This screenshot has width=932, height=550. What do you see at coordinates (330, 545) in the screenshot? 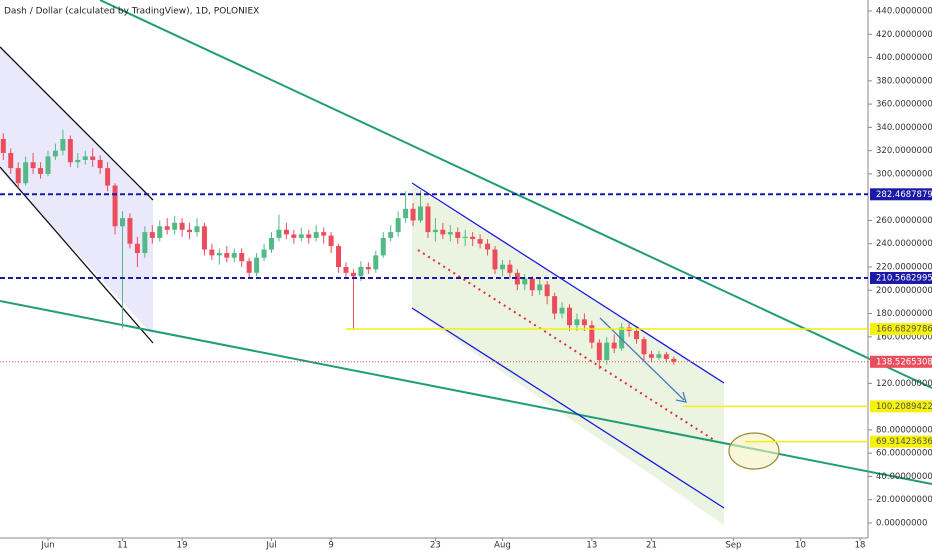
I see `x-tick-label: 9` at bounding box center [330, 545].